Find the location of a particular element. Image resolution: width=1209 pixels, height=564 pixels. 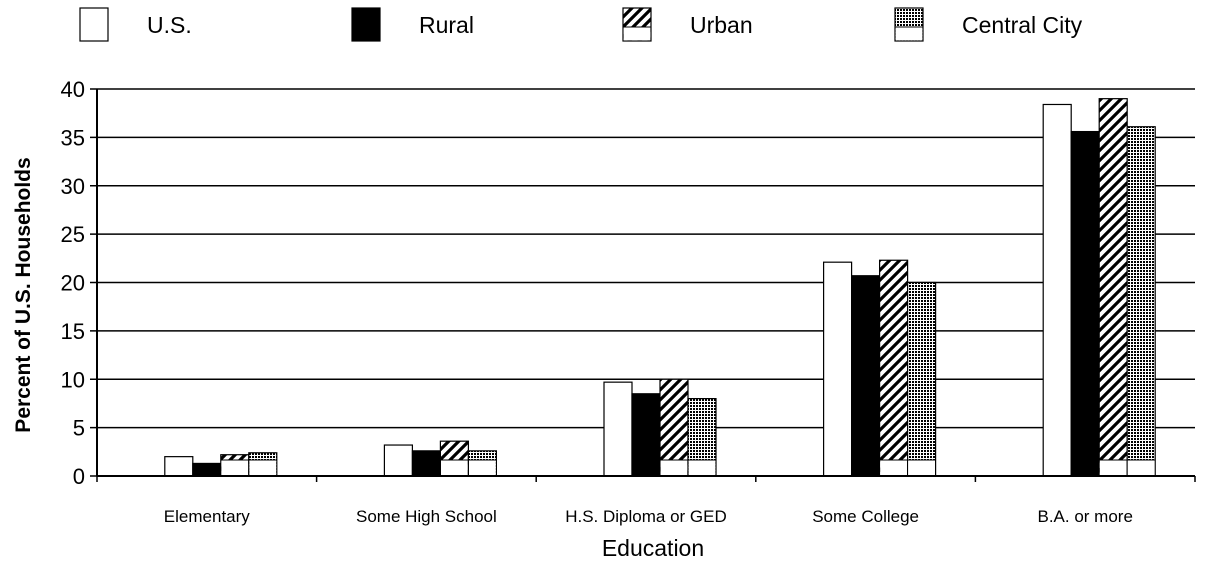

bar-u-s--4 is located at coordinates (1057, 290).